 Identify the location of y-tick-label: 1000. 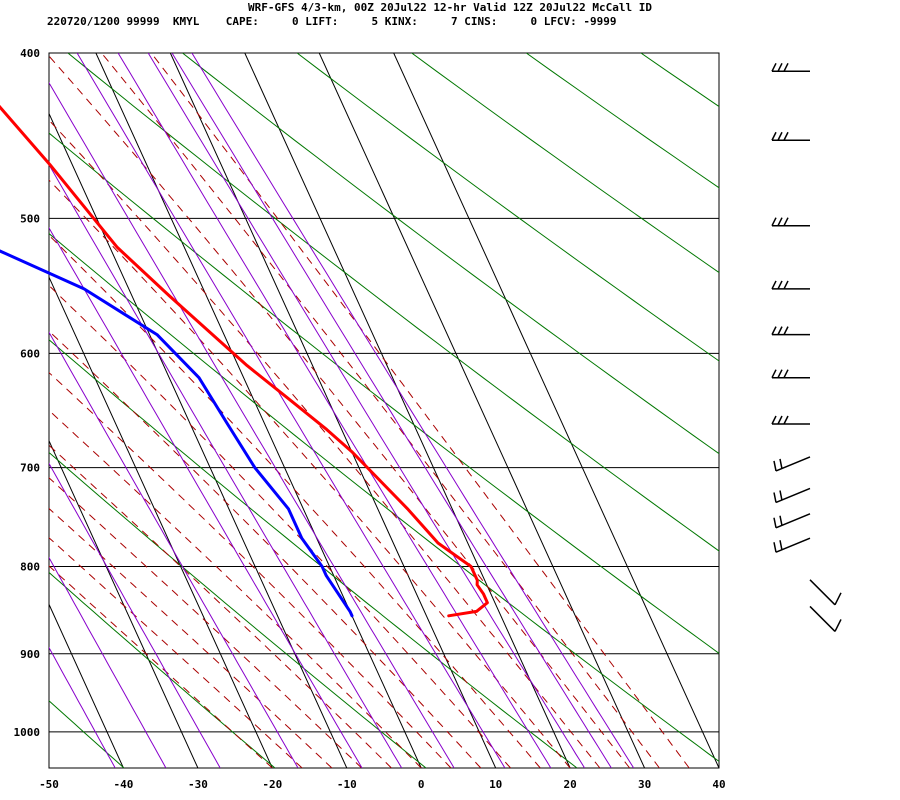
(27, 732).